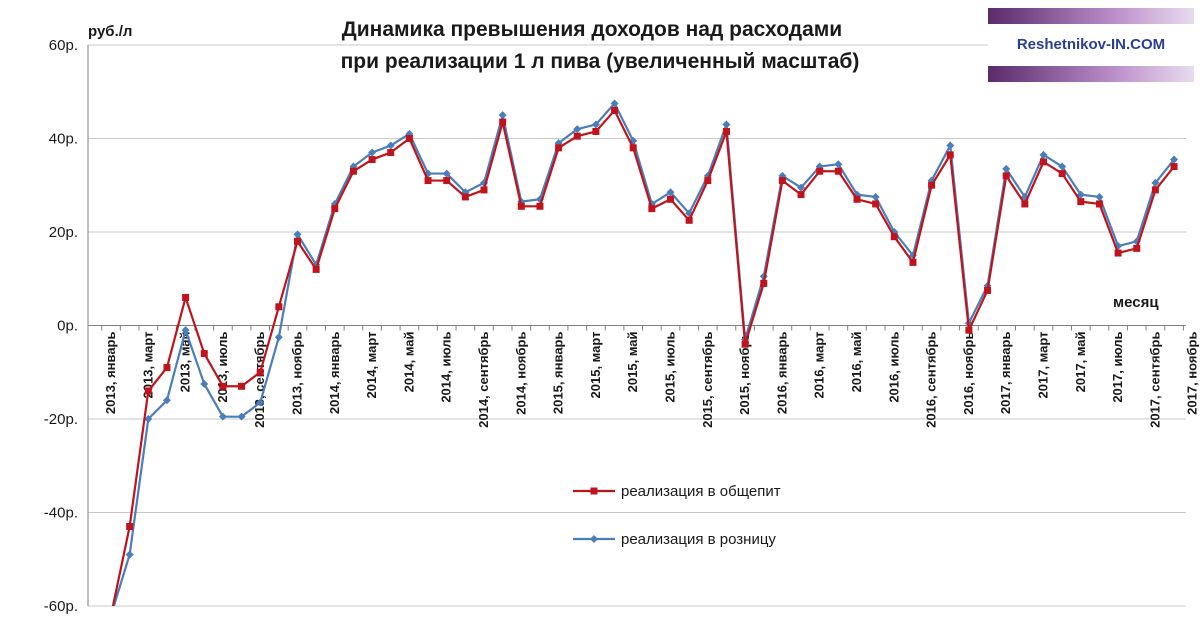  I want to click on x-tick-label: 2014, июль, so click(446, 367).